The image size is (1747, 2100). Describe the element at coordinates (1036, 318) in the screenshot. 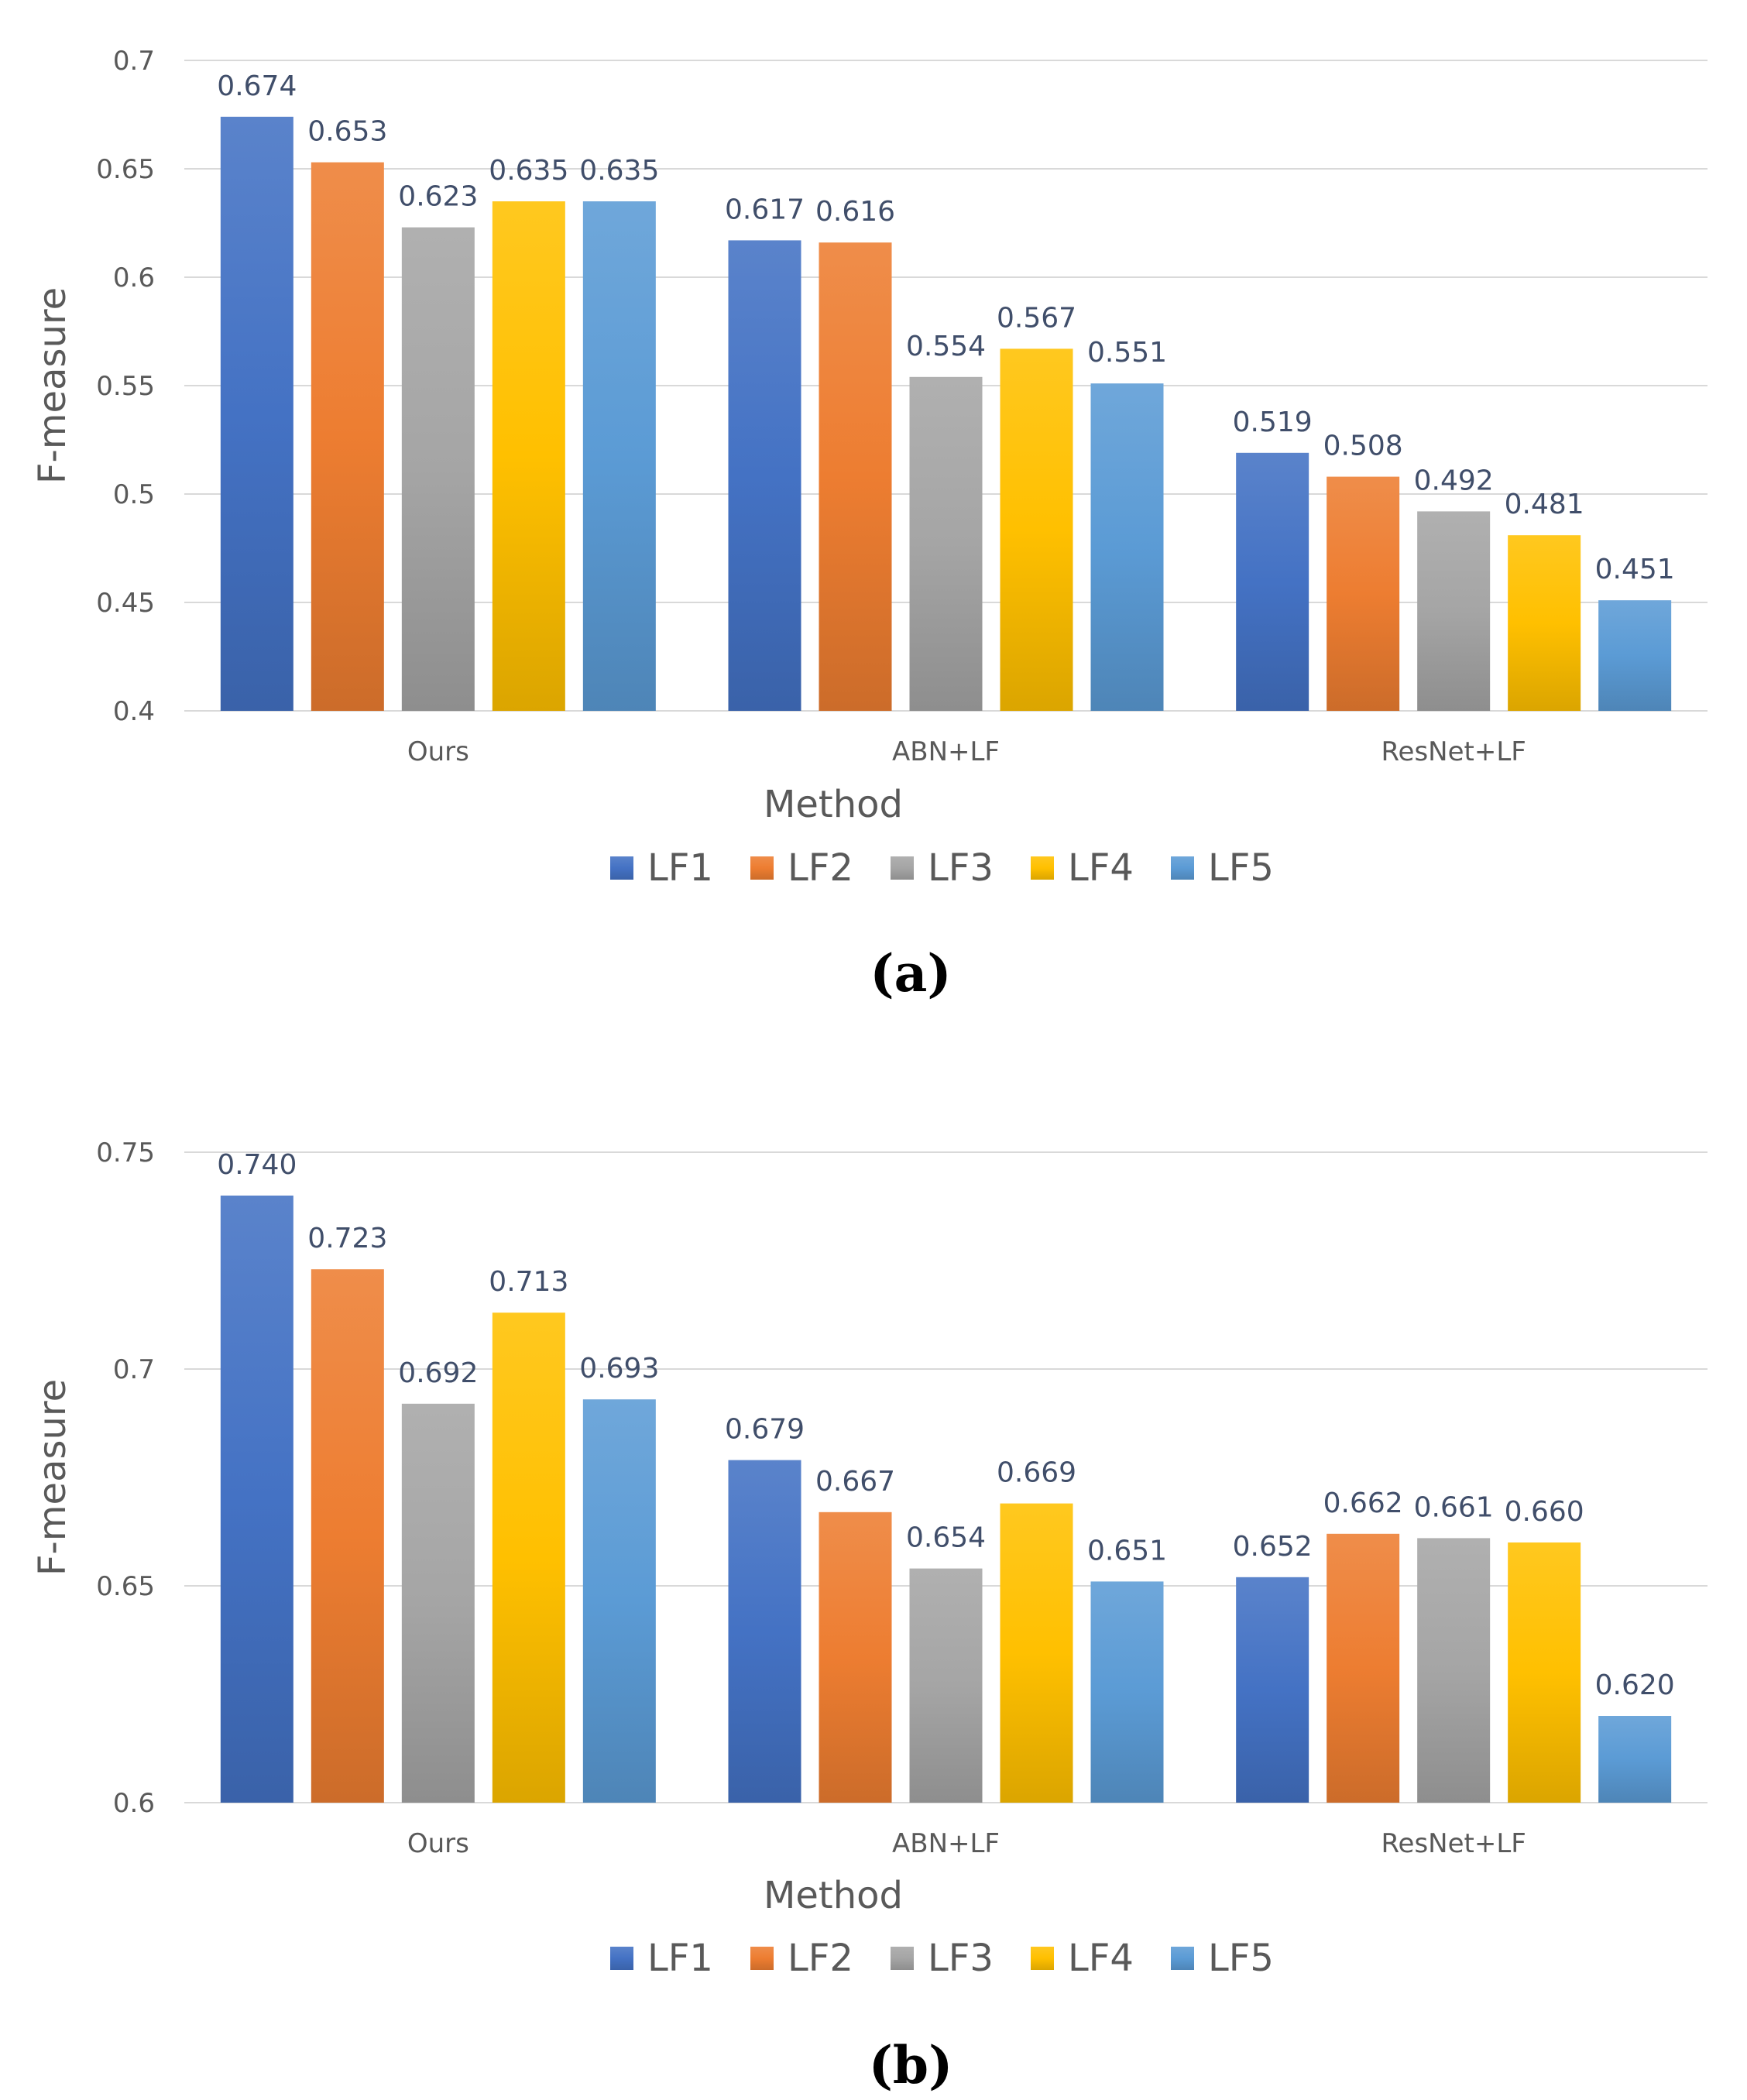

I see `data-label: 0.567` at that location.